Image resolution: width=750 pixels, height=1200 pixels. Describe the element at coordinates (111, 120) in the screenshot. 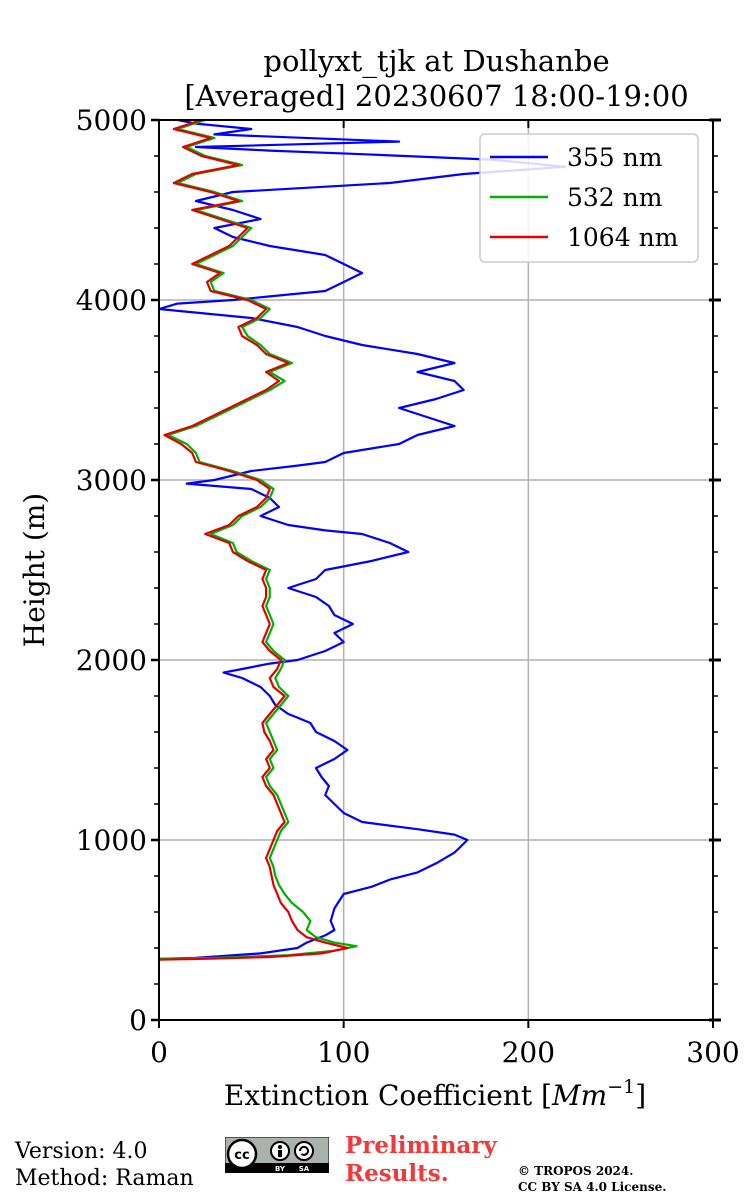

I see `y-tick-label: 5000` at that location.